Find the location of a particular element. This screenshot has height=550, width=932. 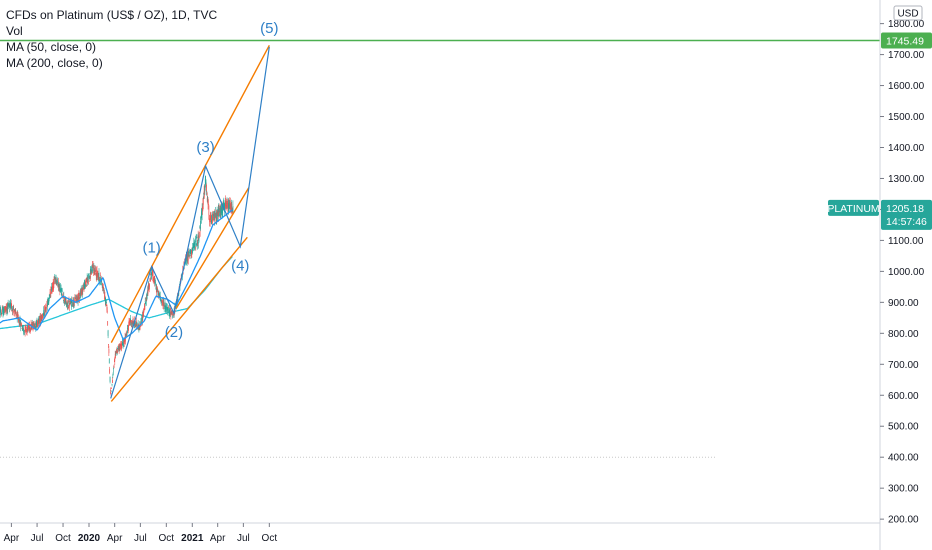

symbol-title: CFDs on Platinum (US$ / OZ), 1D, TVC is located at coordinates (112, 15).